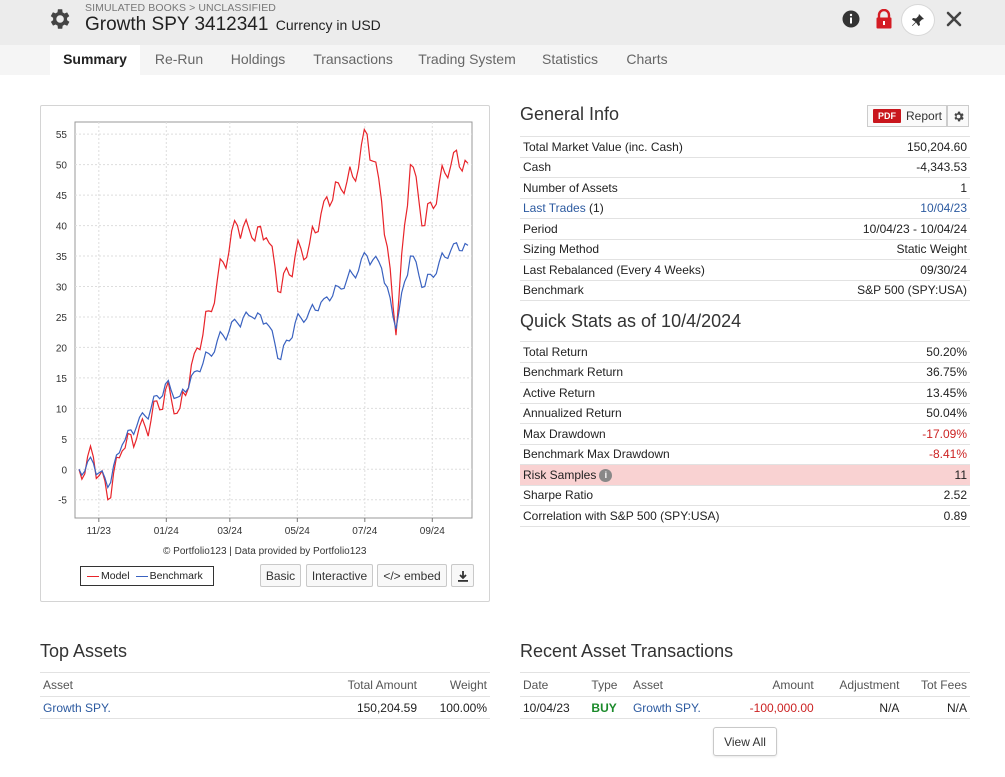 The height and width of the screenshot is (777, 1005). Describe the element at coordinates (324, 684) in the screenshot. I see `col-total-amount: Total Amount` at that location.